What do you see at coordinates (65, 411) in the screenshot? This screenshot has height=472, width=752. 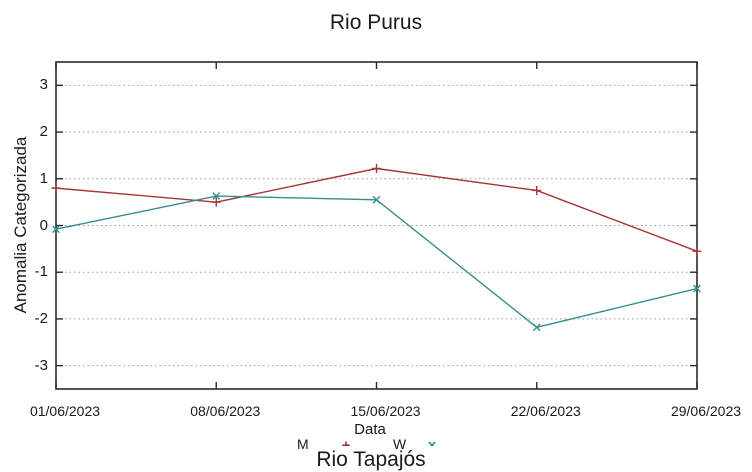 I see `x-tick-label: 01/06/2023` at bounding box center [65, 411].